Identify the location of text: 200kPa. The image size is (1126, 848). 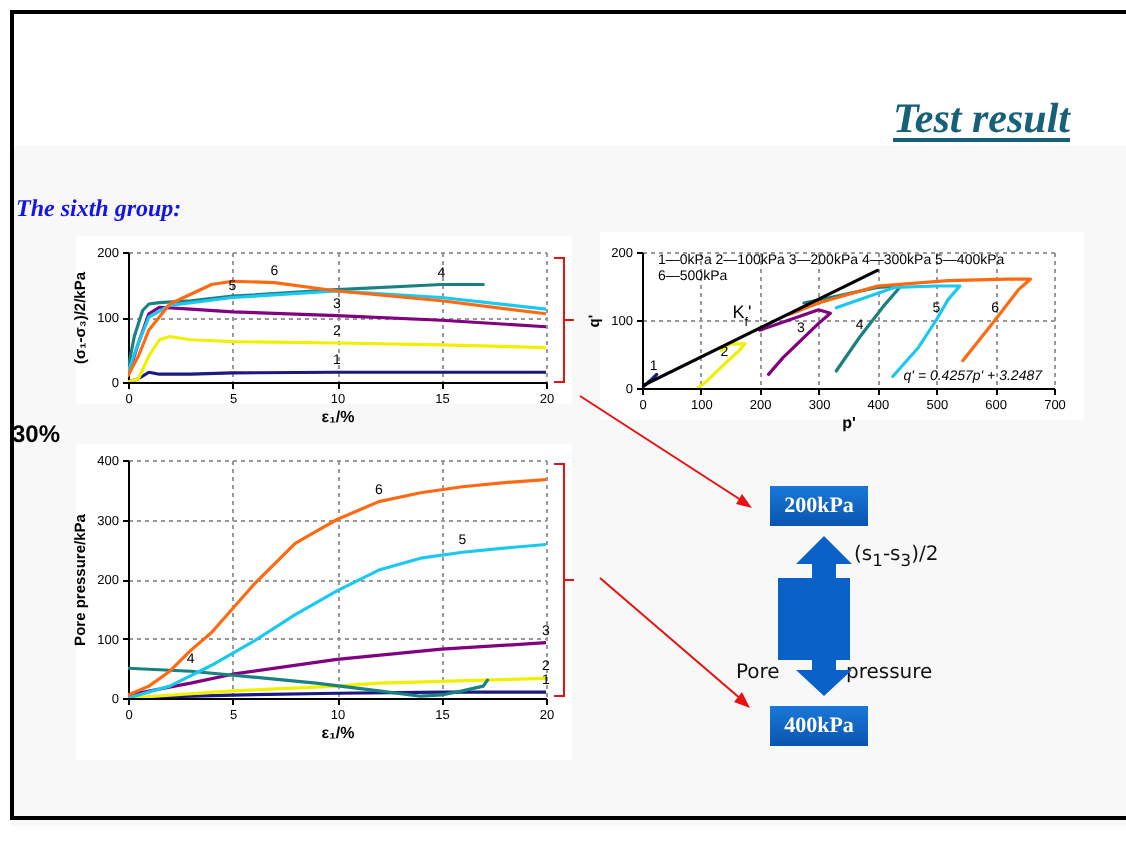
(819, 506).